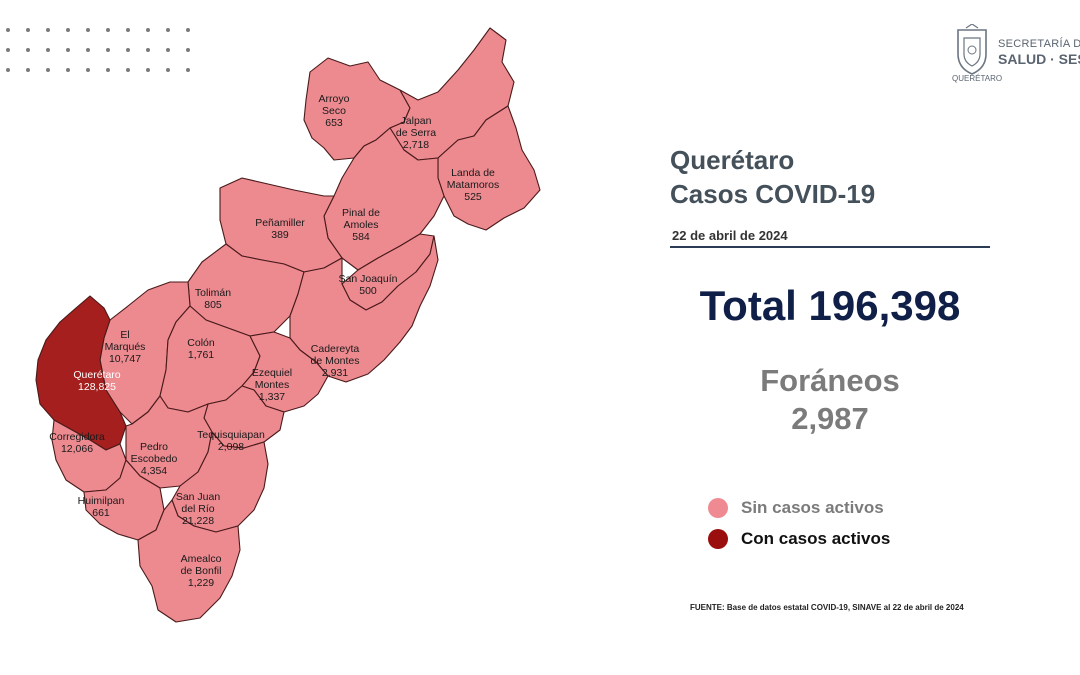  What do you see at coordinates (231, 441) in the screenshot?
I see `label-tequisquiapan: Tequisquiapan 2,098` at bounding box center [231, 441].